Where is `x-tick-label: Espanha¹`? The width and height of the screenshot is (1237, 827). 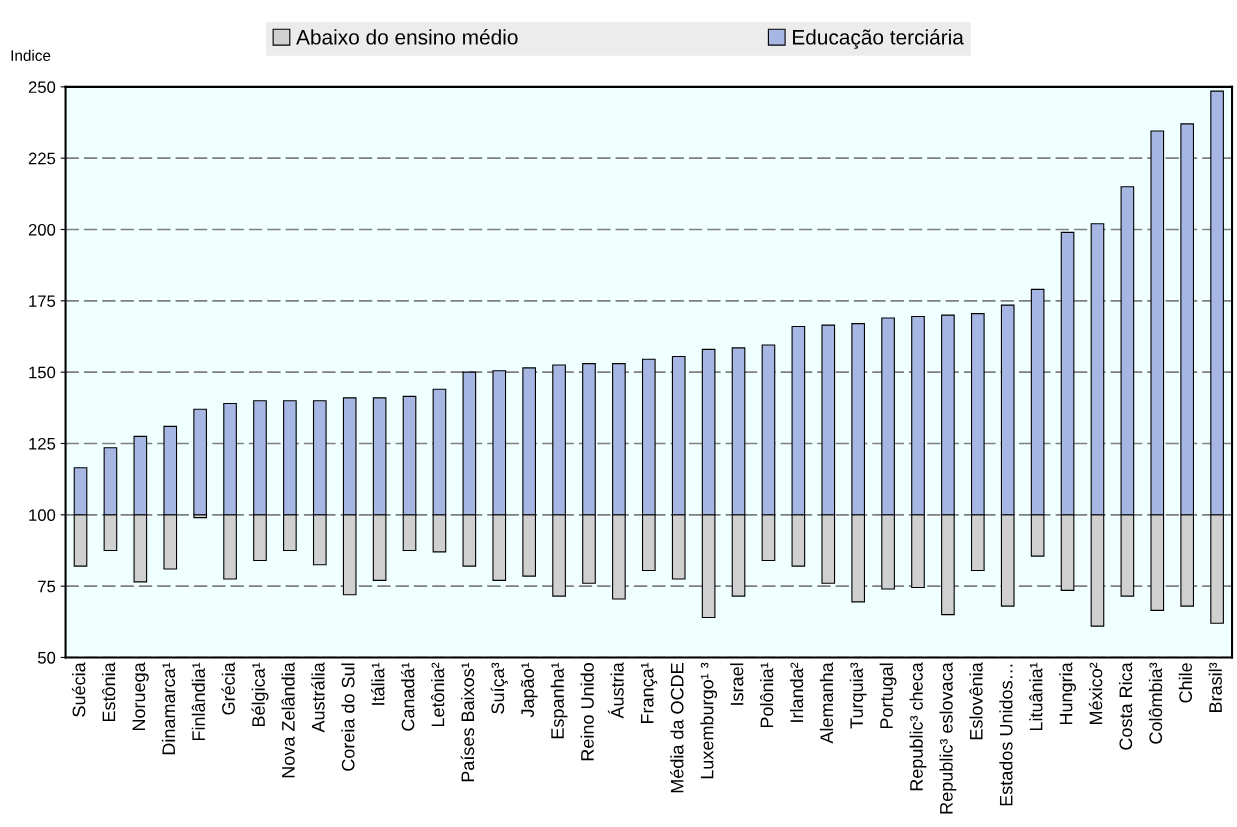
x-tick-label: Espanha¹ is located at coordinates (559, 700).